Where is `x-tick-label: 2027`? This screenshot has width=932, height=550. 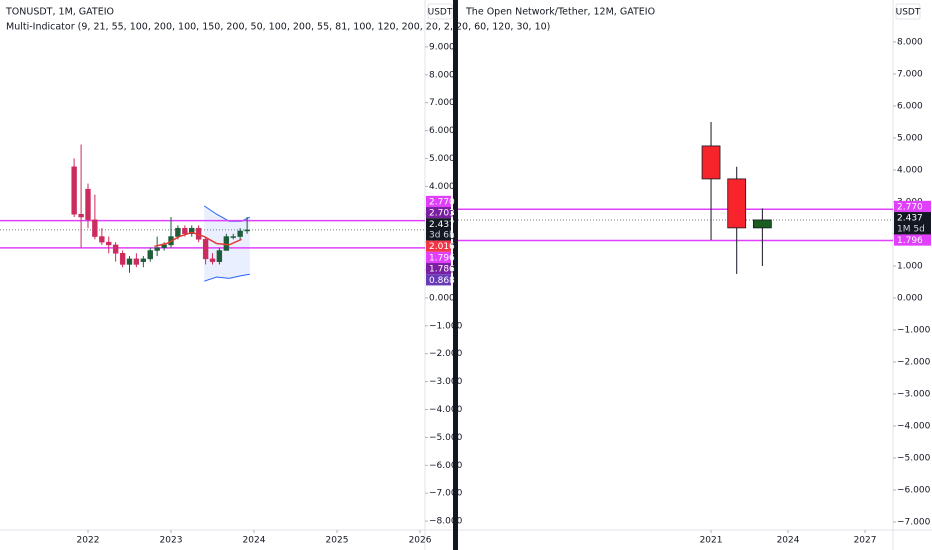
x-tick-label: 2027 is located at coordinates (865, 541).